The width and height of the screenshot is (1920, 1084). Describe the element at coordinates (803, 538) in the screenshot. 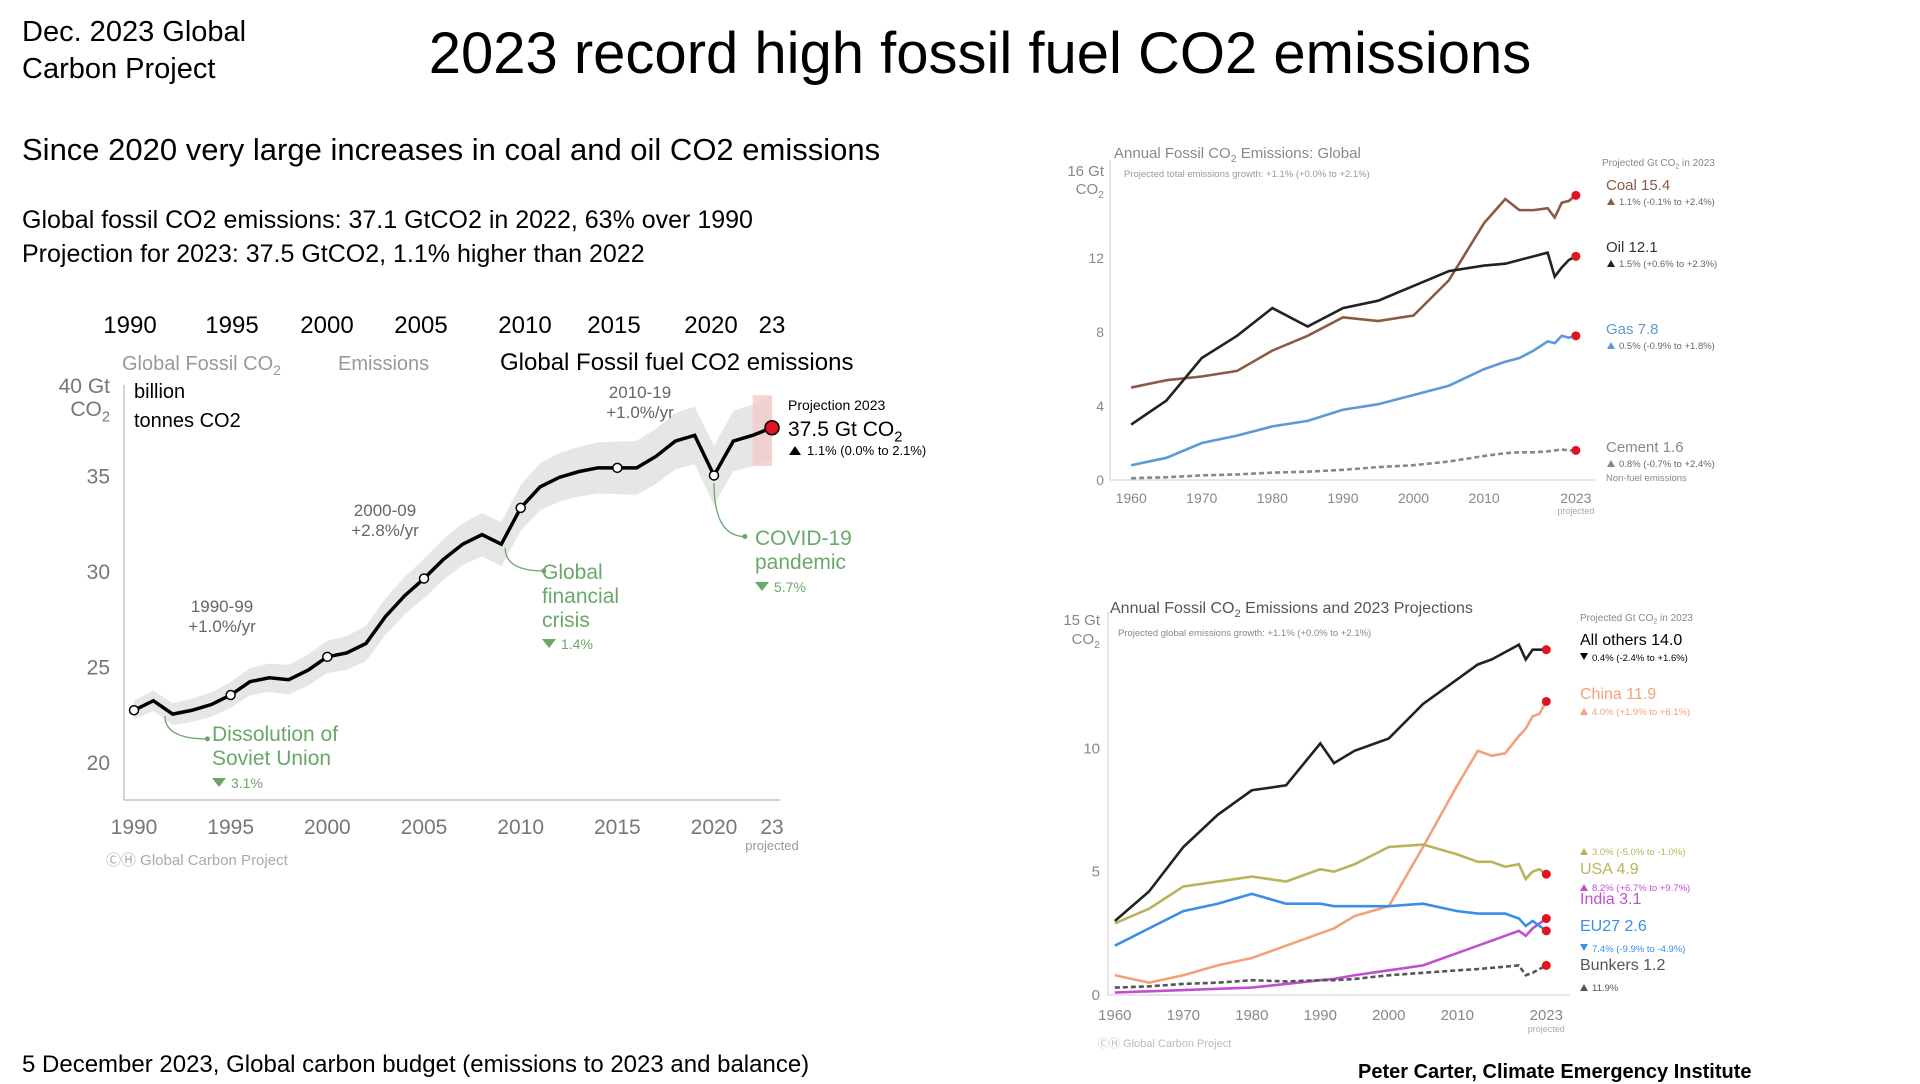

I see `event-label: COVID-19` at that location.